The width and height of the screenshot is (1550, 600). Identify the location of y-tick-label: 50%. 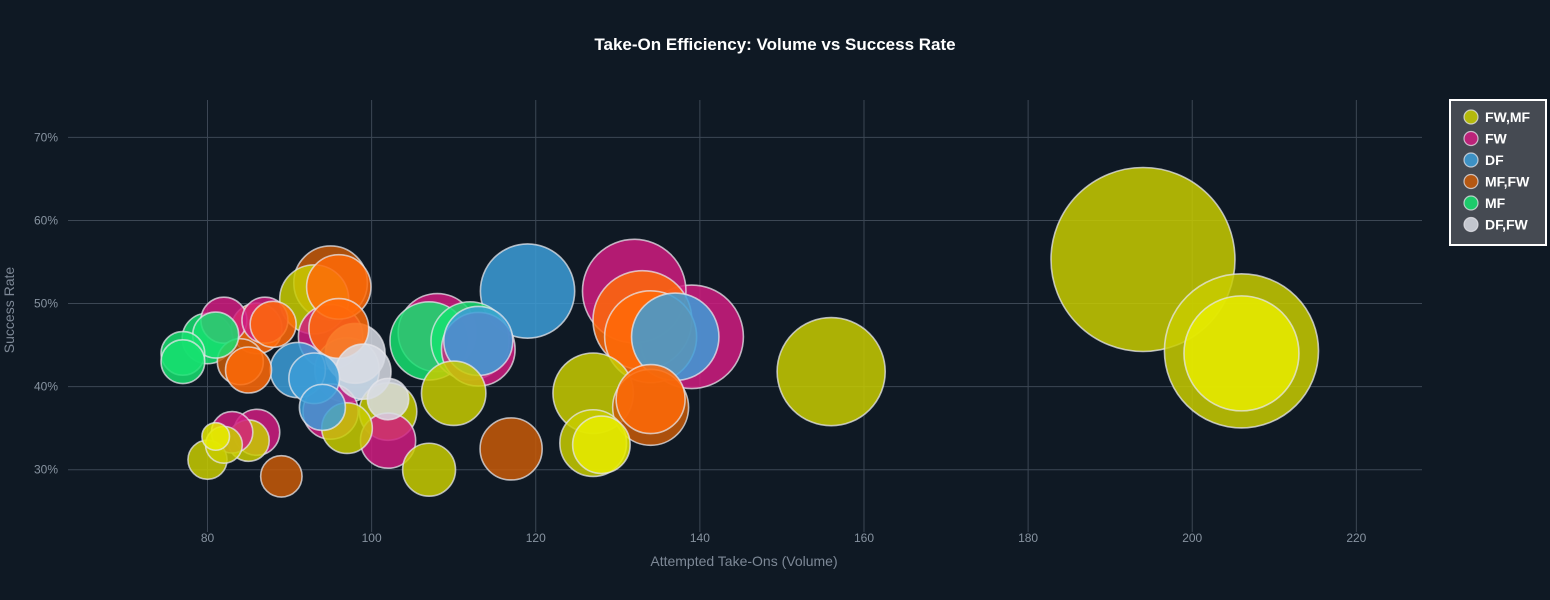
(46, 304).